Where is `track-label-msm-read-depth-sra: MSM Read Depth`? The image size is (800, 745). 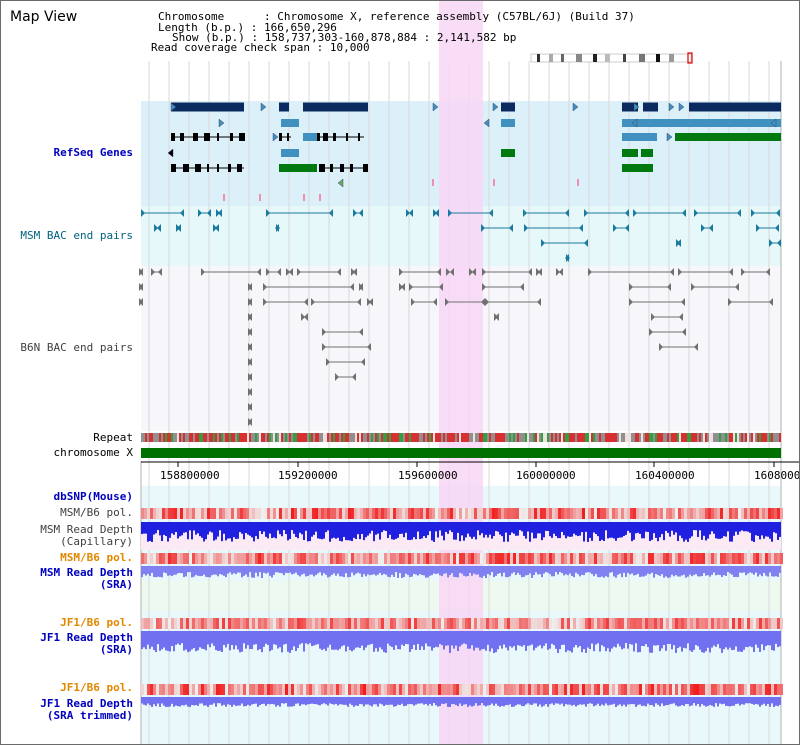
track-label-msm-read-depth-sra: MSM Read Depth is located at coordinates (86, 572).